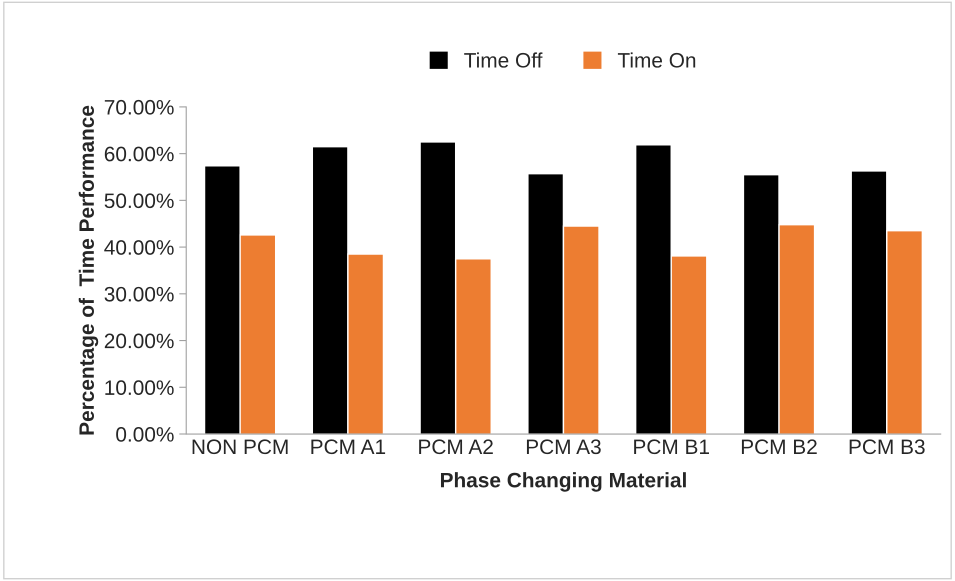 Image resolution: width=955 pixels, height=581 pixels. Describe the element at coordinates (88, 270) in the screenshot. I see `y-axis-title: Percentage of Time Performance` at that location.